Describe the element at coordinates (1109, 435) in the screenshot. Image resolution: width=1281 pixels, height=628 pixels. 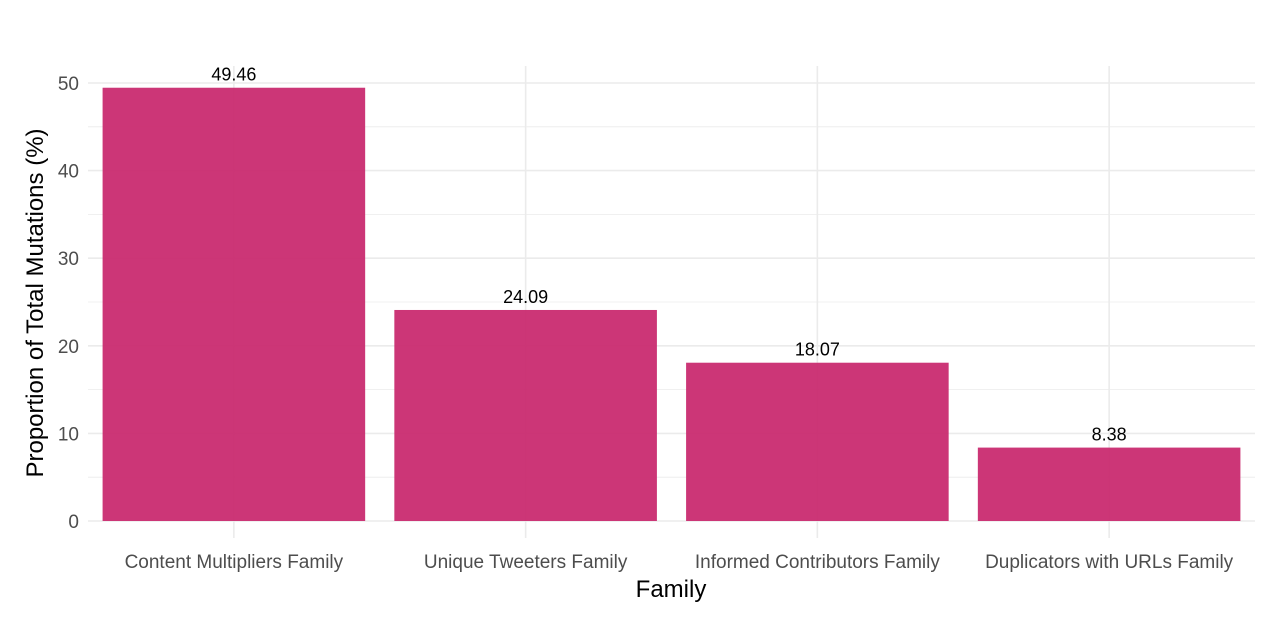
I see `data-label: 8.38` at that location.